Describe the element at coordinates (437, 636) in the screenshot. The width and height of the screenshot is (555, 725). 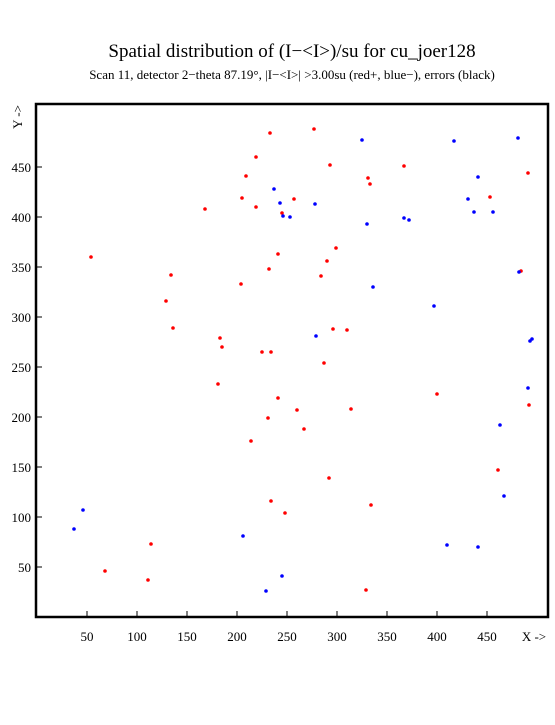
I see `x-tick-label: 400` at that location.